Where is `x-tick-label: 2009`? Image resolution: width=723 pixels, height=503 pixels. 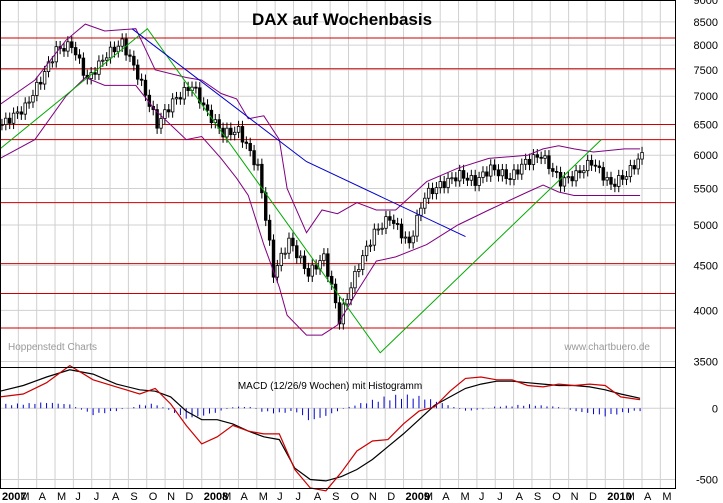
x-tick-label: 2009 is located at coordinates (418, 497).